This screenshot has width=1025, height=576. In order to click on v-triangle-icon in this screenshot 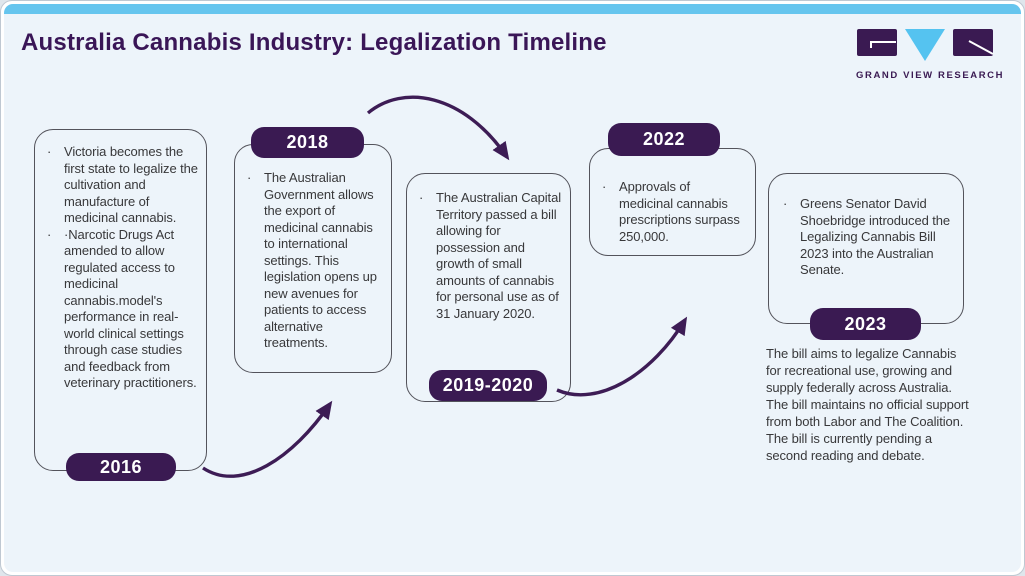, I will do `click(925, 45)`.